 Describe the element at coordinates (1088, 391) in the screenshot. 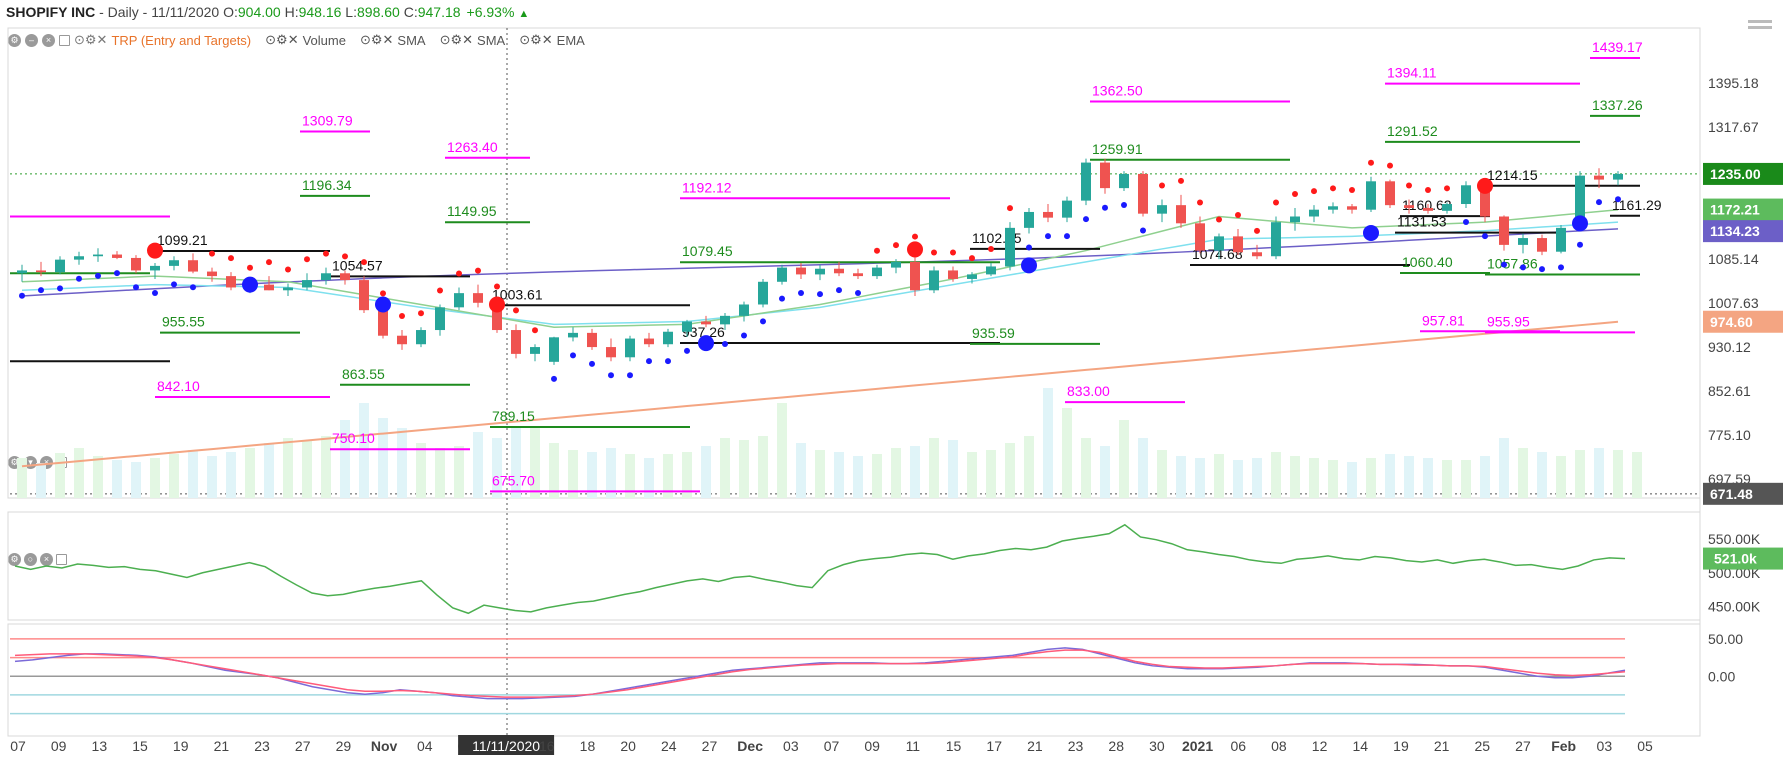

I see `trp-level-label: 833.00` at that location.